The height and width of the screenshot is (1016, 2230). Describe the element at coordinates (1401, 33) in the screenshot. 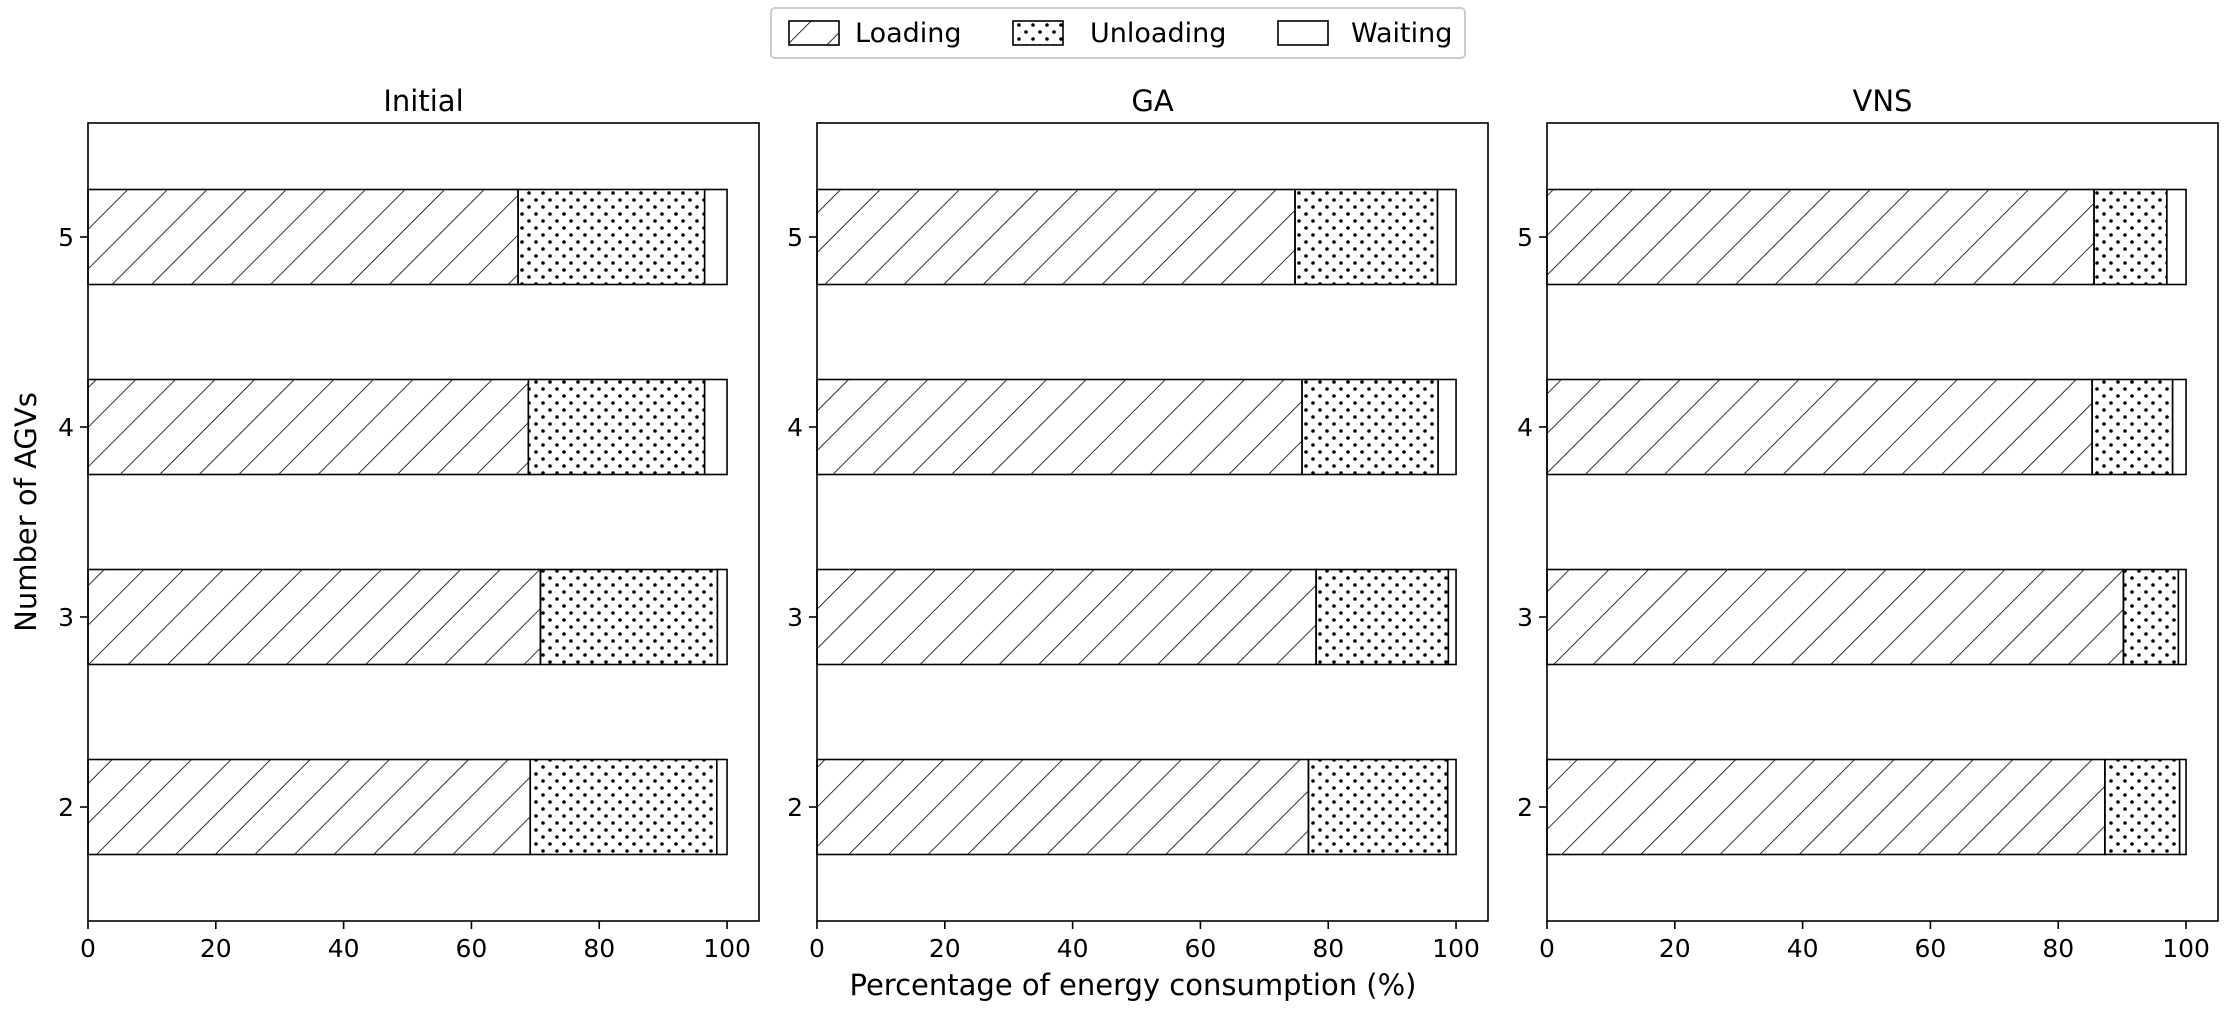

I see `legend-label-waiting: Waiting` at that location.